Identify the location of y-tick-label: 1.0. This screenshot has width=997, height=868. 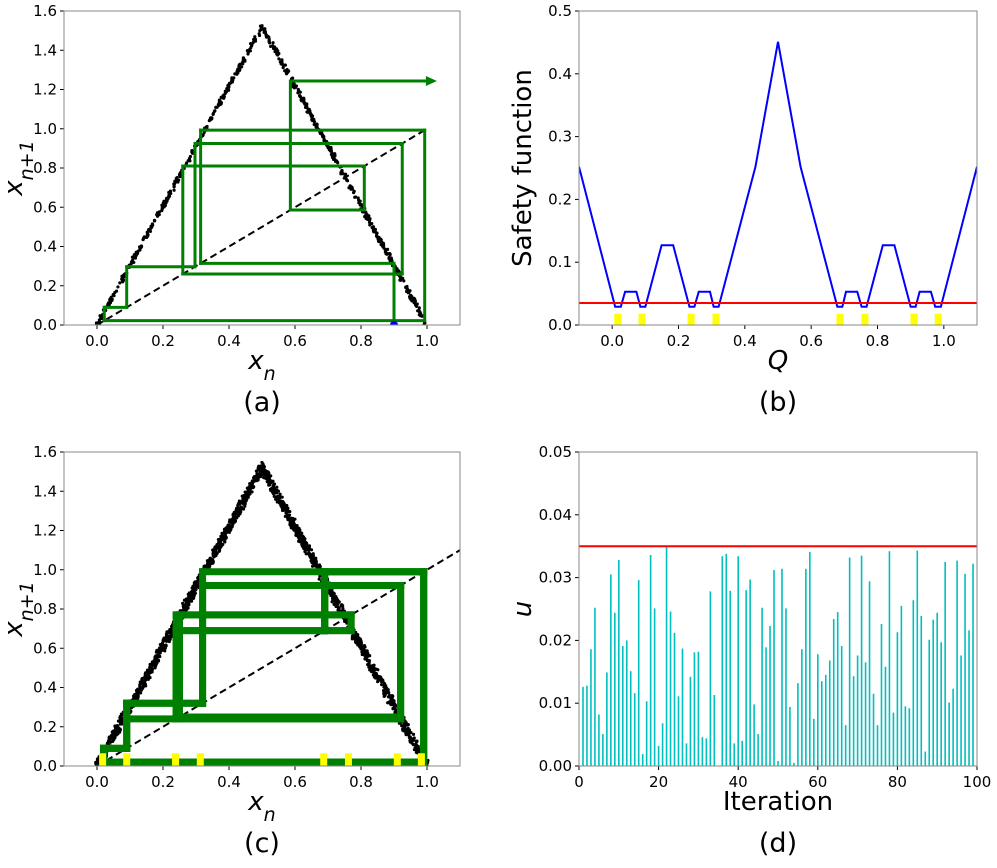
(45, 570).